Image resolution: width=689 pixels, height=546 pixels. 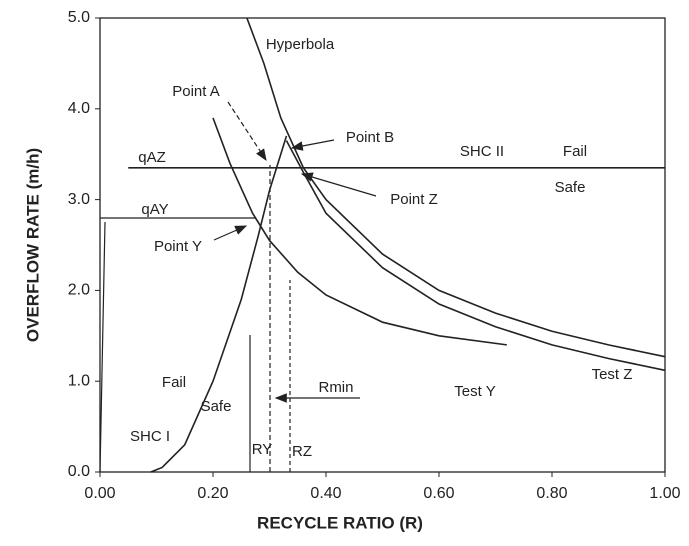 I want to click on annotation: qAY, so click(x=154, y=209).